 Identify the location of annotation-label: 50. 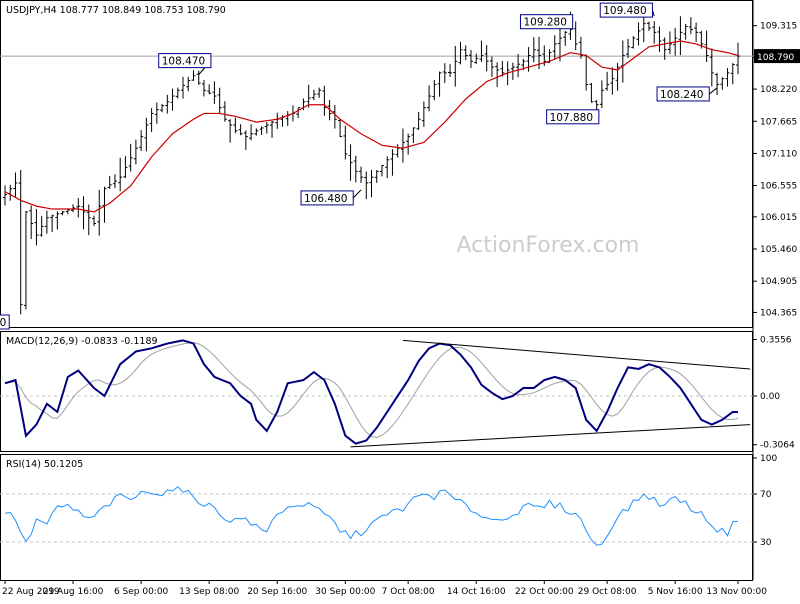
(3, 323).